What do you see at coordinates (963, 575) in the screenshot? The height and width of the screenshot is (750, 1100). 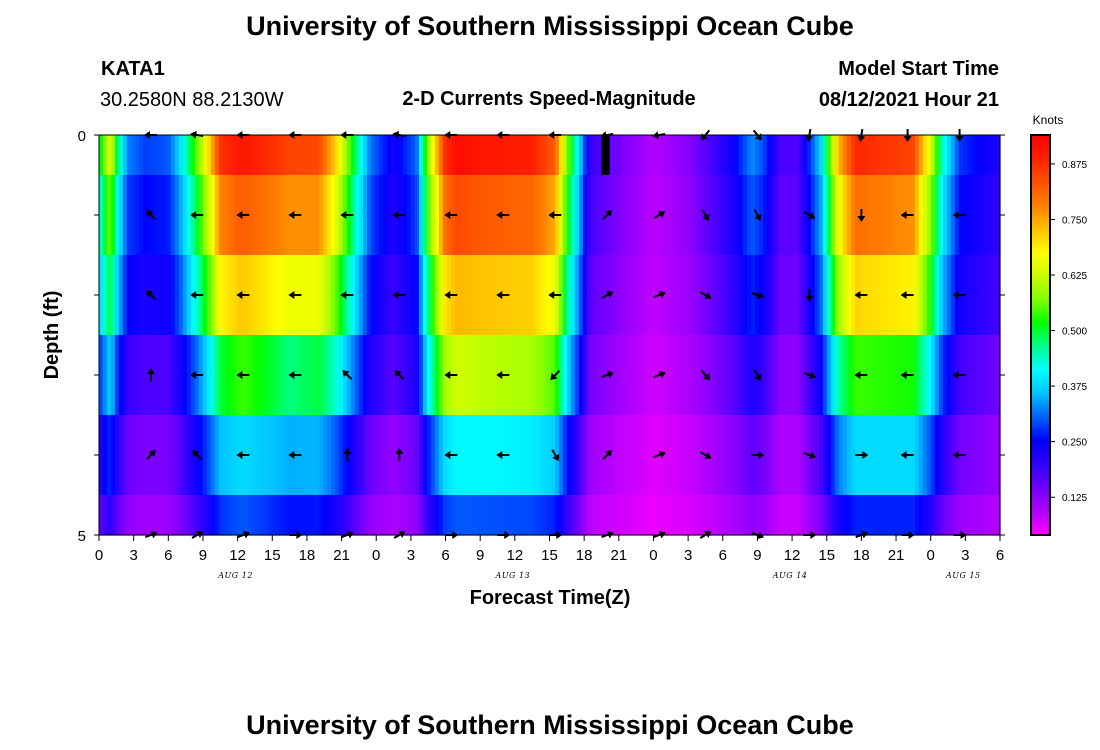 I see `date-label: AUG 15` at bounding box center [963, 575].